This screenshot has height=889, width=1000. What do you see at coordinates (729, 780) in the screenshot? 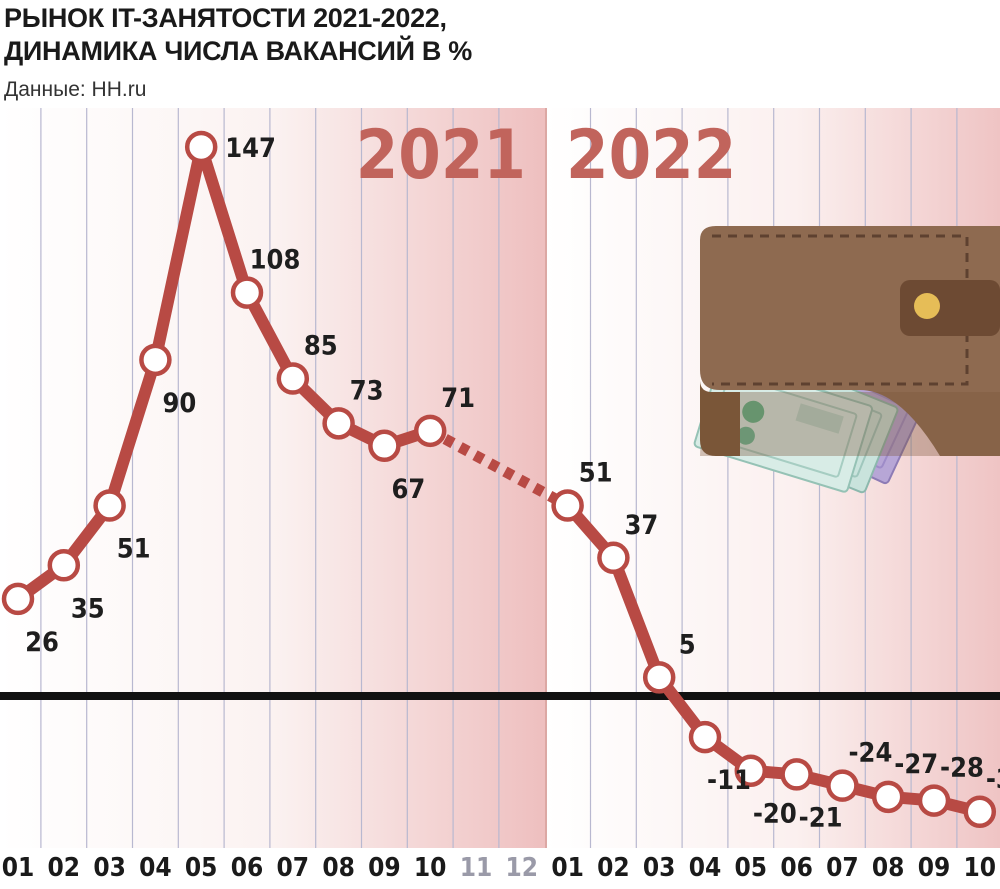
I see `data-label: -11` at bounding box center [729, 780].